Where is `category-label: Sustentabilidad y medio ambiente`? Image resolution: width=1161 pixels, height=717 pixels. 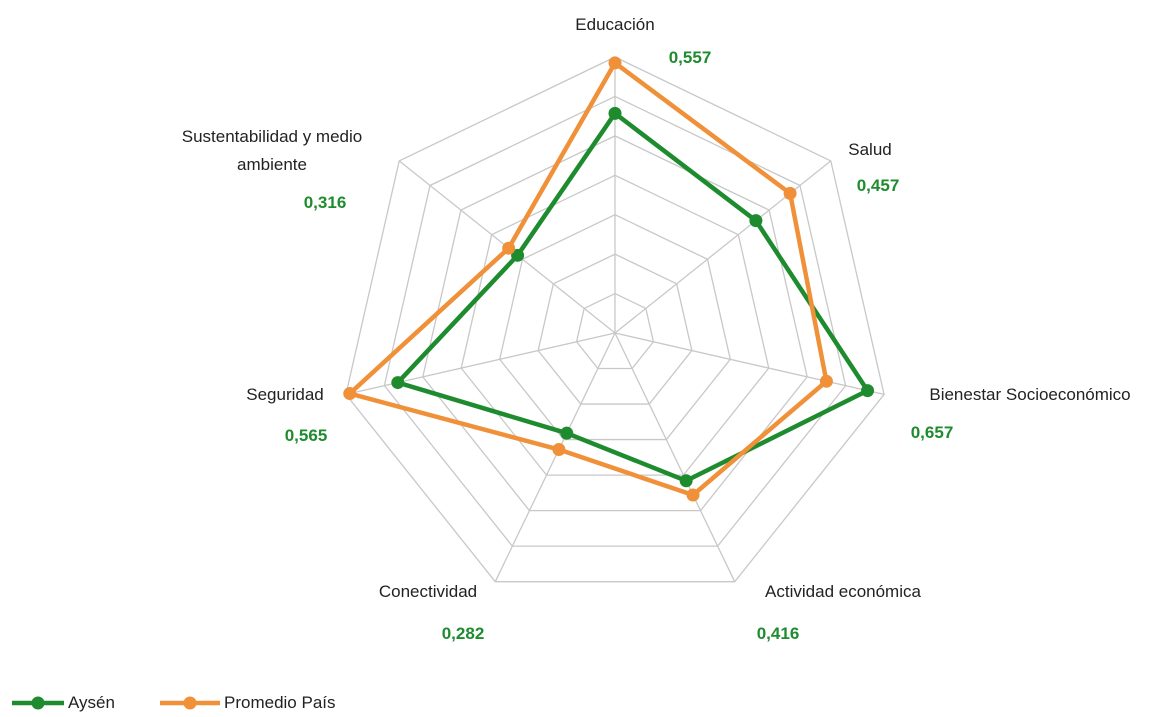
category-label: Sustentabilidad y medio ambiente is located at coordinates (272, 150).